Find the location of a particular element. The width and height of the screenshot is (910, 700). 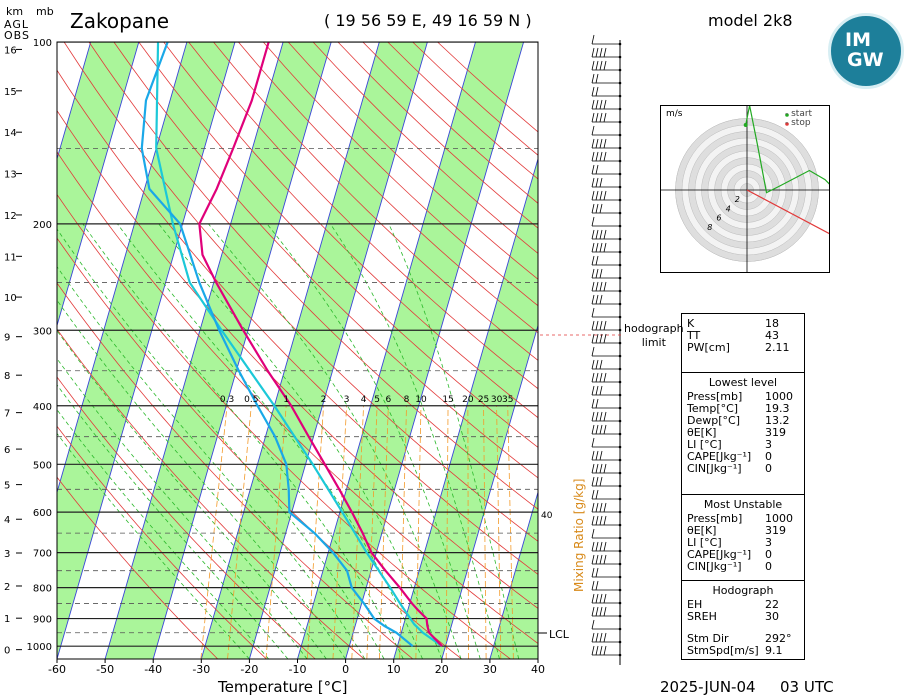

mixing-ratio-labels: 0.3 0.5 1 2 3 4 5 6 8 10 15 20 25 30 35 is located at coordinates (367, 400).